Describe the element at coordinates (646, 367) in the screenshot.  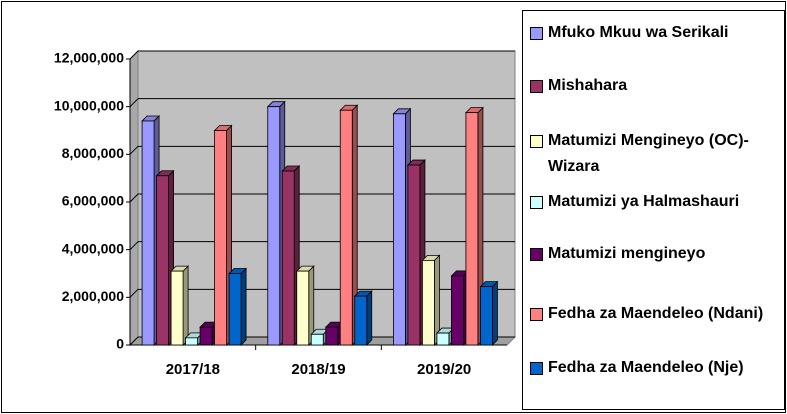
I see `legend-label: Fedha za Maendeleo (Nje)` at that location.